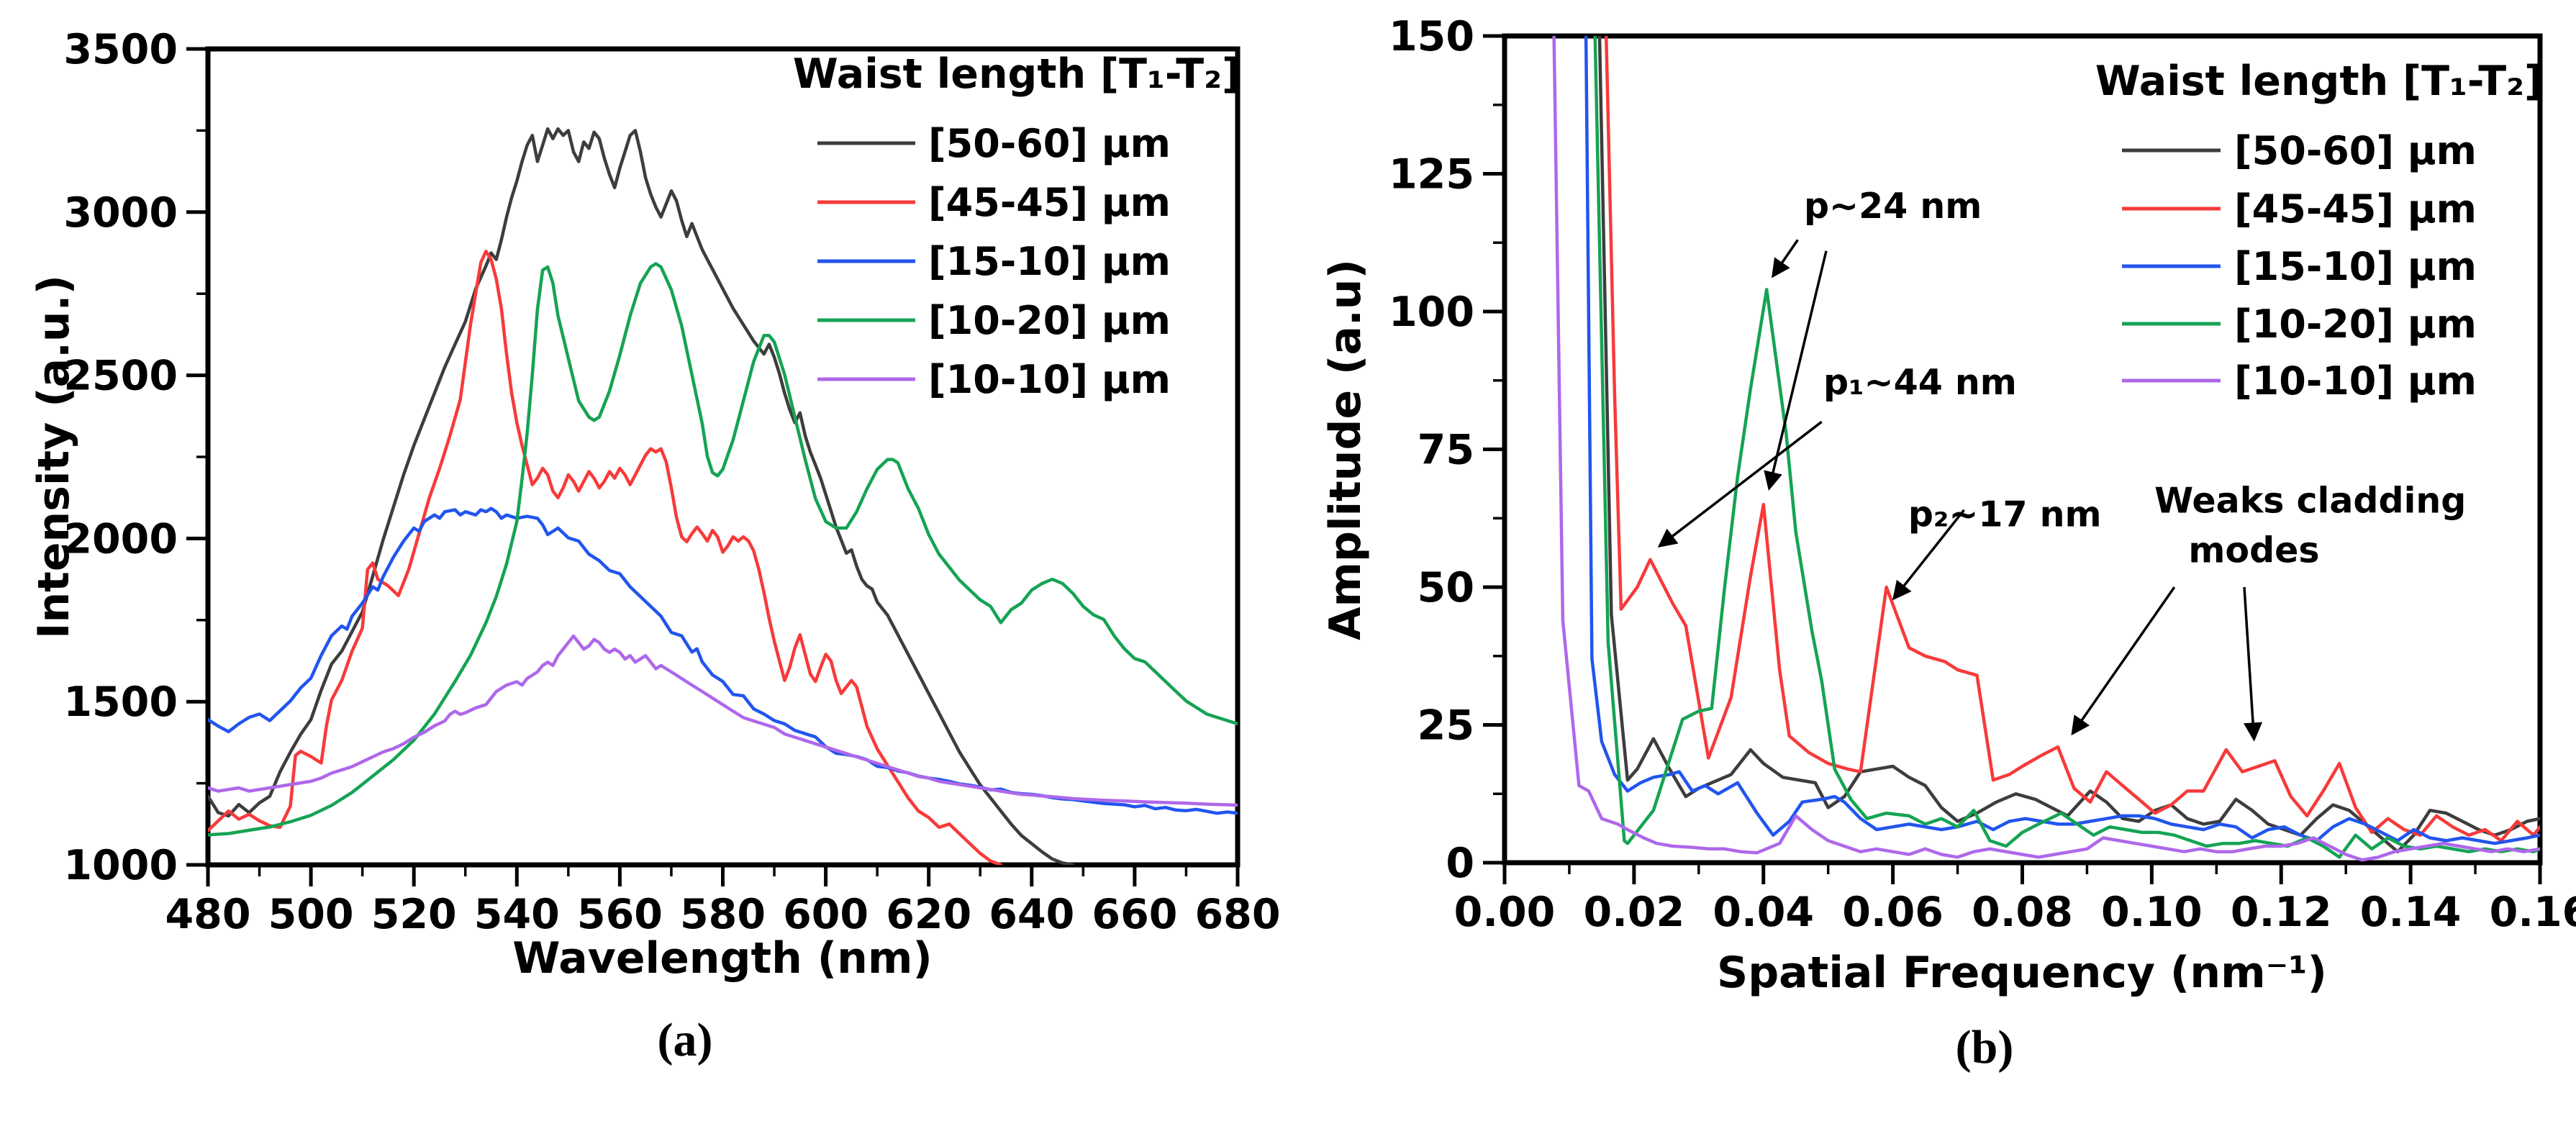 The height and width of the screenshot is (1139, 2576). Describe the element at coordinates (723, 721) in the screenshot. I see `series-purple` at that location.